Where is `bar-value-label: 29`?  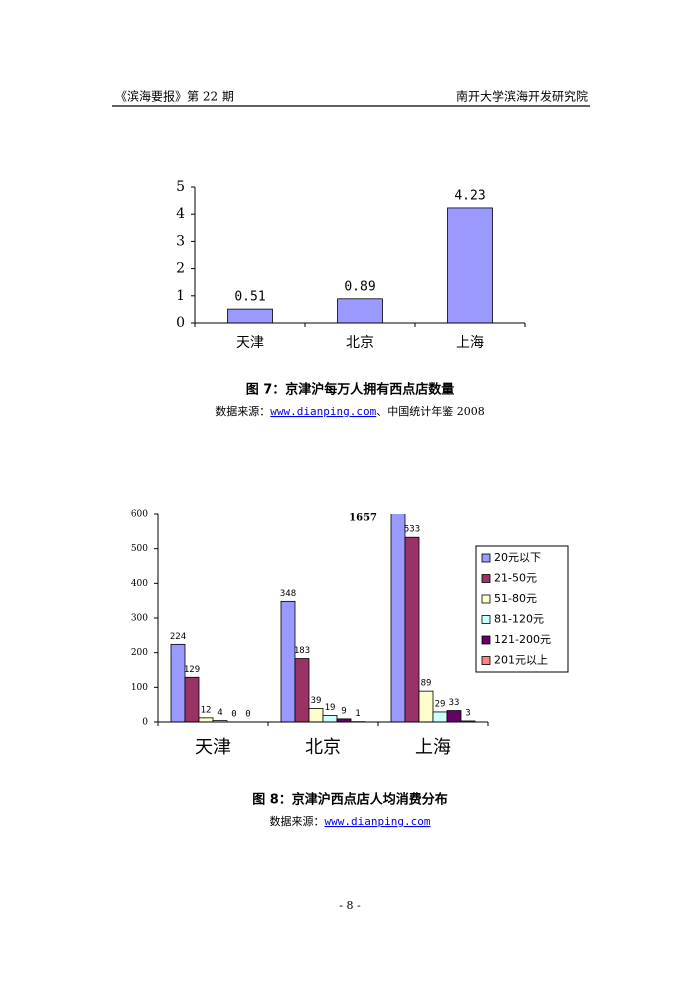 bar-value-label: 29 is located at coordinates (440, 704).